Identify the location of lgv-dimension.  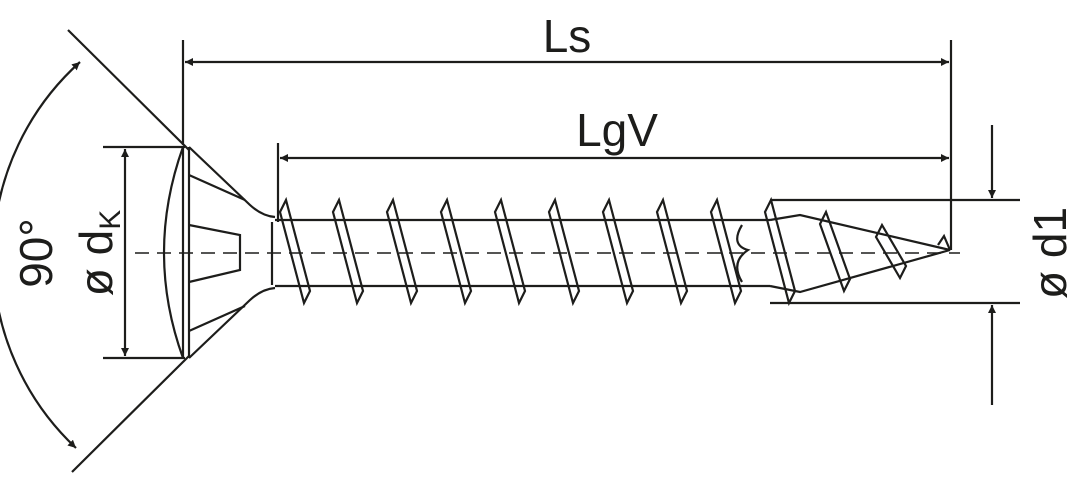
(612, 182).